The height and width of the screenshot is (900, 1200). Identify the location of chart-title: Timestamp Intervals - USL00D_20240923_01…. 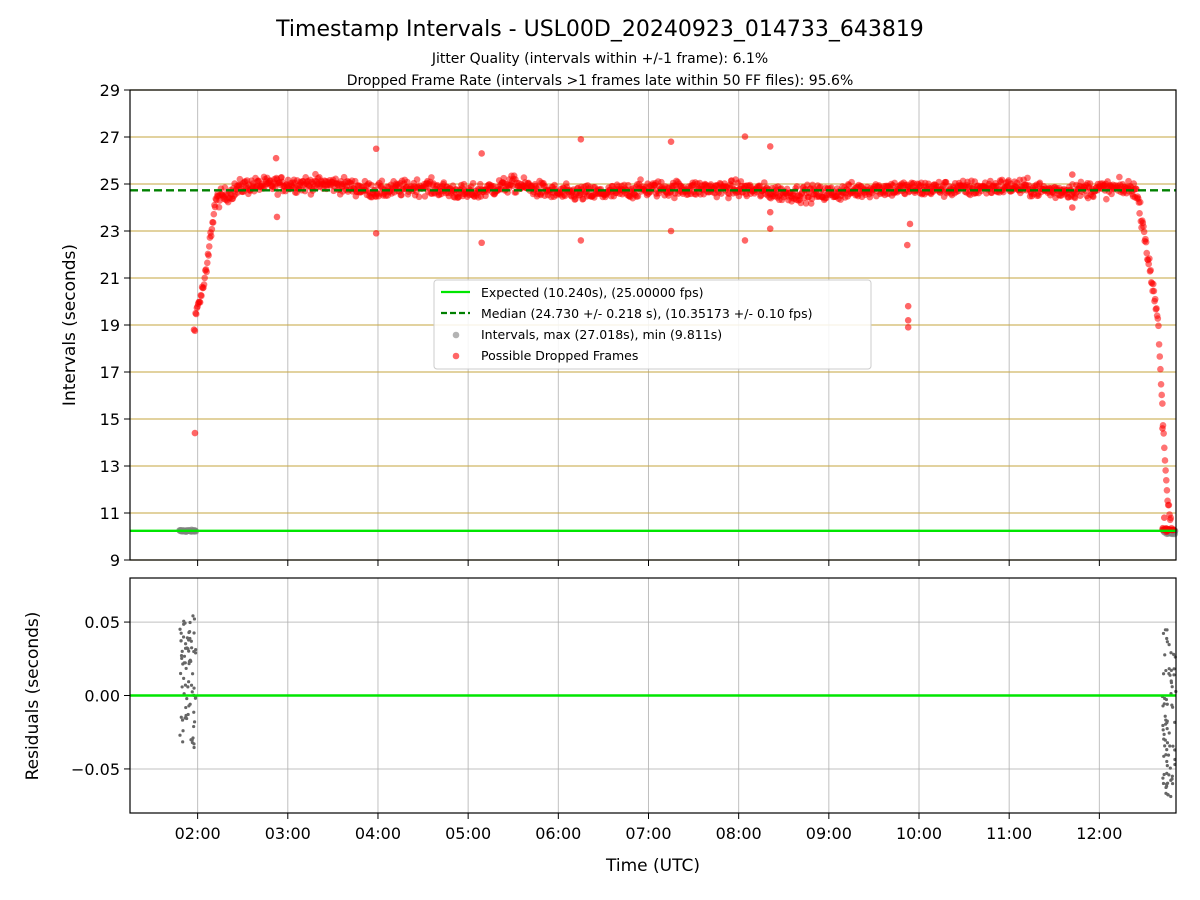
(599, 29).